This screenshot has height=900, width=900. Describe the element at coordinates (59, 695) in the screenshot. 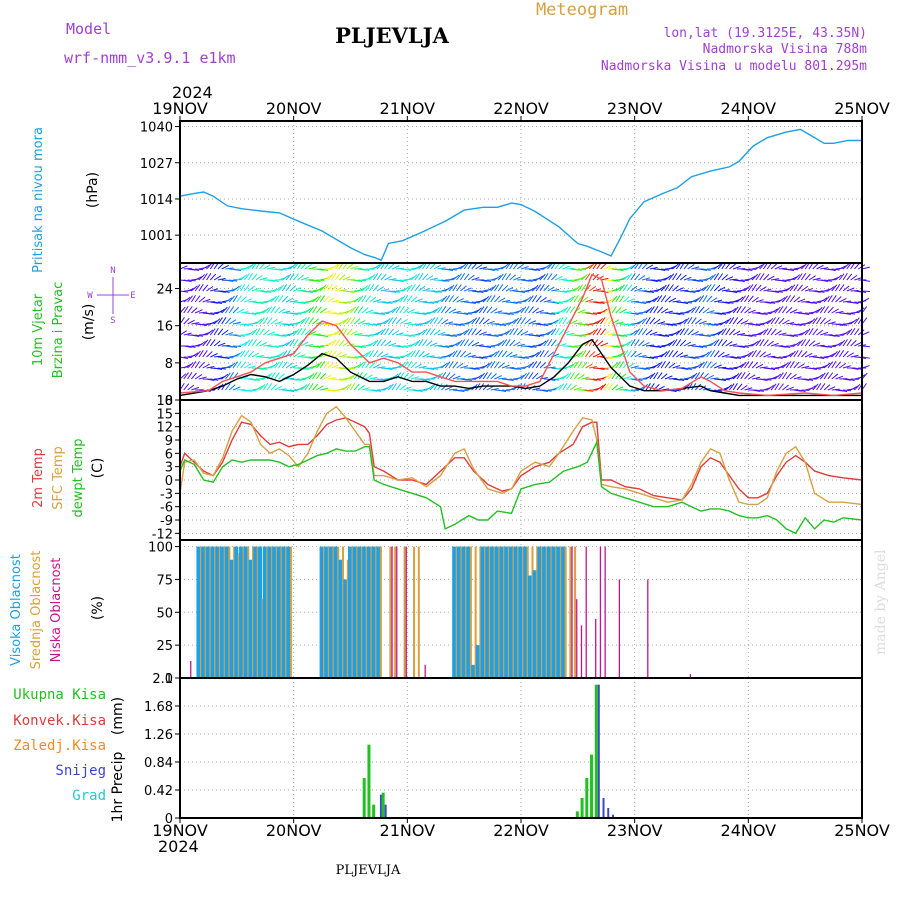

I see `precip-legend-total: Ukupna Kisa` at that location.